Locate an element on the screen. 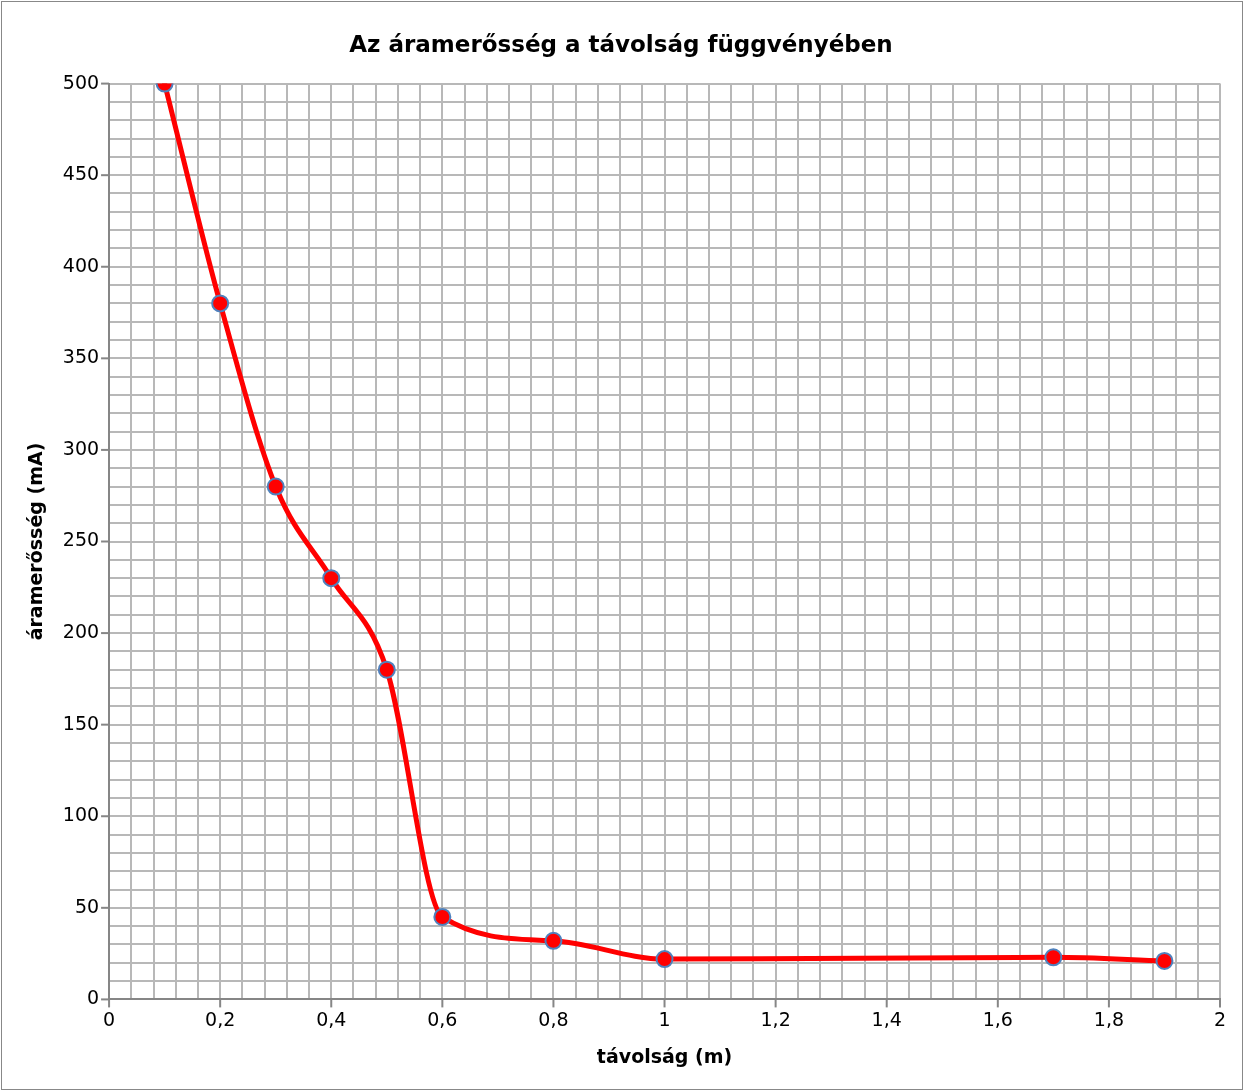  x-tick-label: 1,4 is located at coordinates (886, 1018).